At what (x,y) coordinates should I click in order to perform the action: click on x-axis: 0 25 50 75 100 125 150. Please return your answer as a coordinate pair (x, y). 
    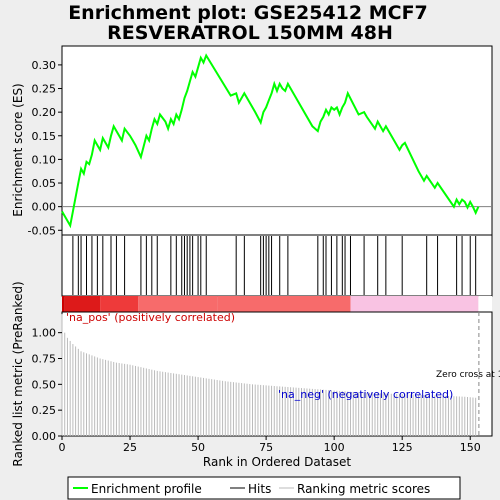
    Looking at the image, I should click on (270, 445).